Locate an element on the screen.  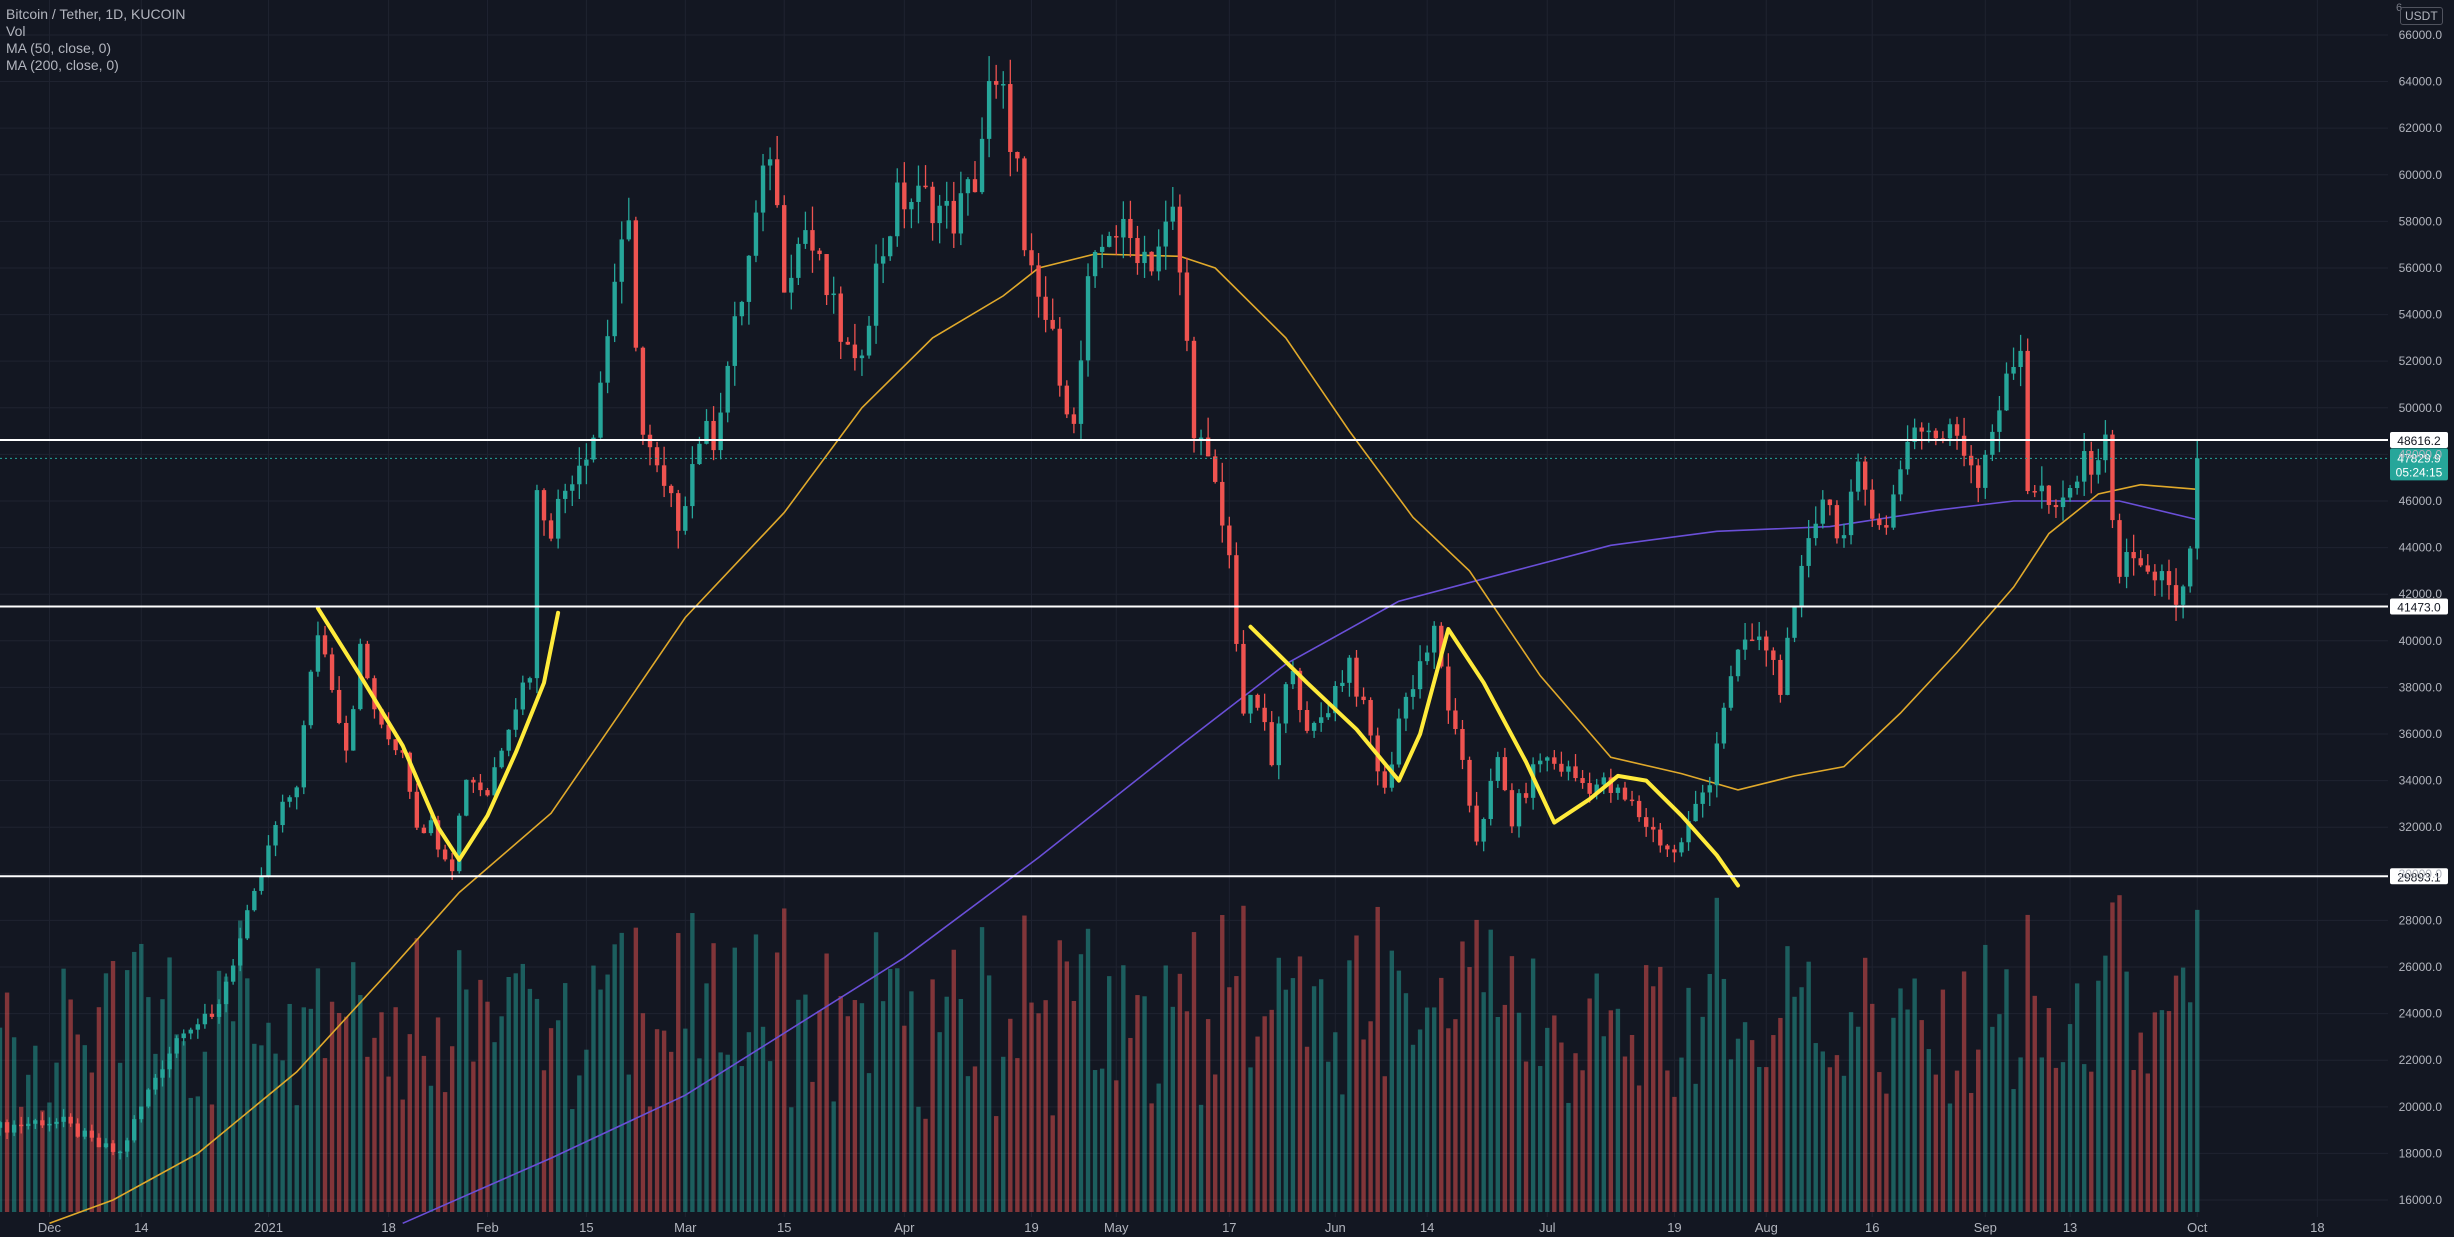
y-tick-label: 18000.0 is located at coordinates (2421, 1153).